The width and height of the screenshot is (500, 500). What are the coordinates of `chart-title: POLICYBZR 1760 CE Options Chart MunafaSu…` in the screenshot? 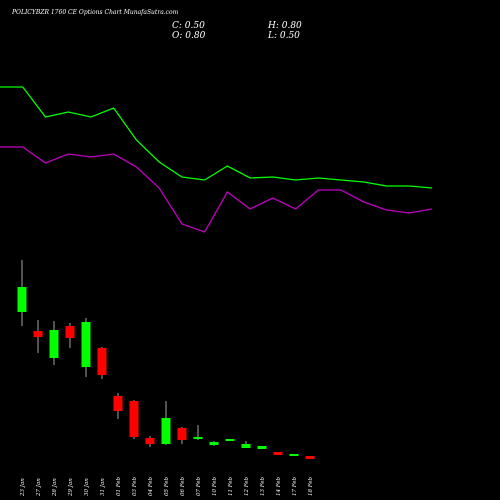 It's located at (95, 12).